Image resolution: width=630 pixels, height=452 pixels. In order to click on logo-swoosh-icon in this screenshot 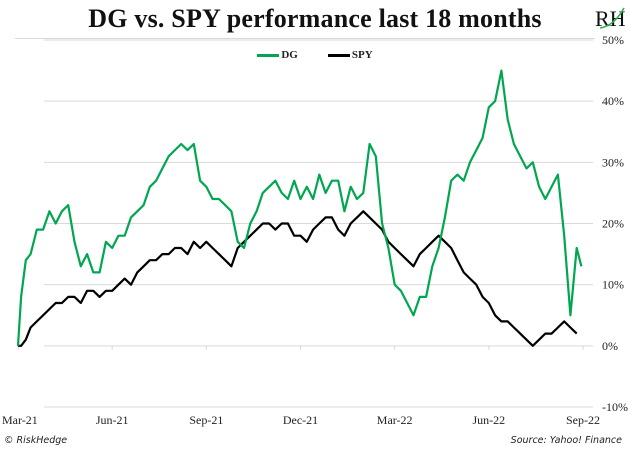, I will do `click(612, 18)`.